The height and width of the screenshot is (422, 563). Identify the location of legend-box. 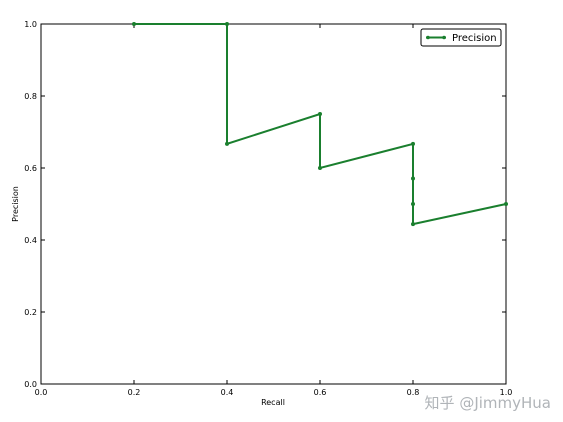
(461, 37).